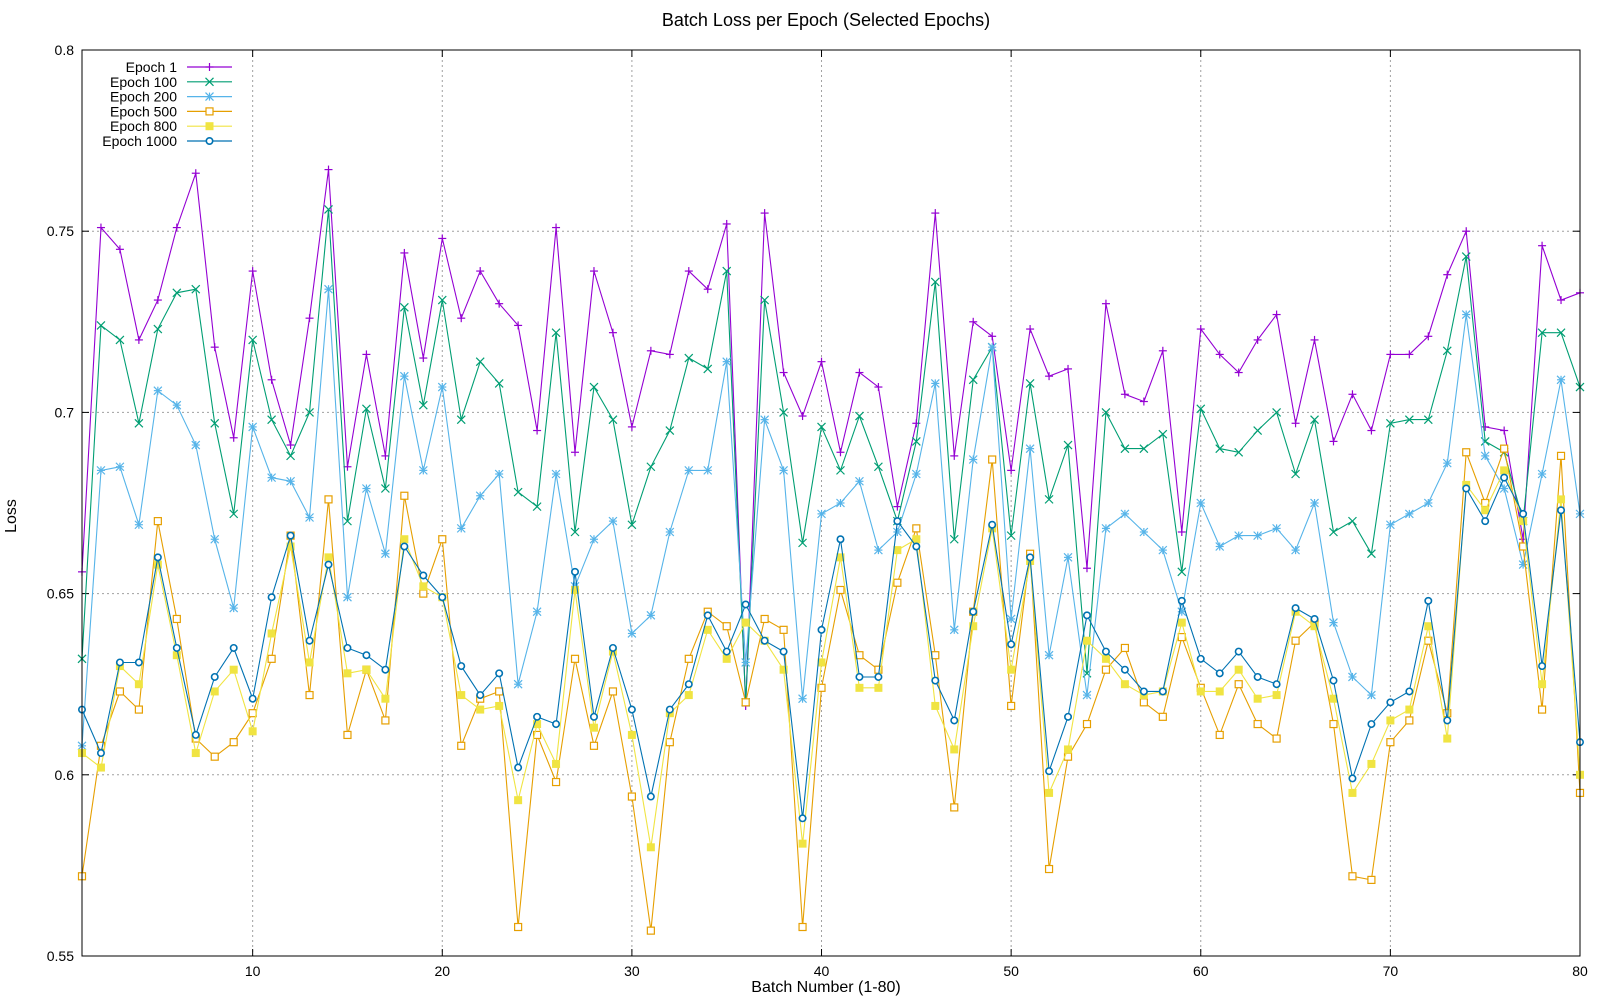 This screenshot has height=1000, width=1600. What do you see at coordinates (60, 956) in the screenshot?
I see `y-tick-label: 0.55` at bounding box center [60, 956].